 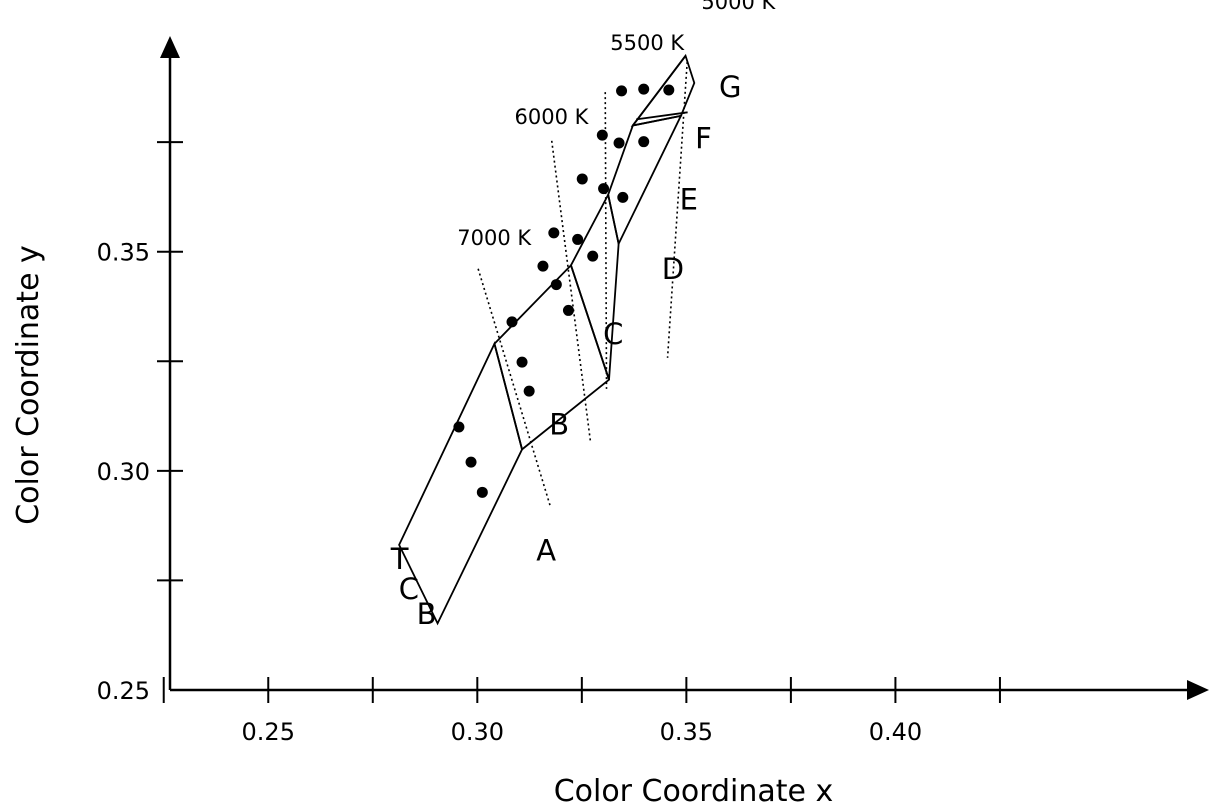 What do you see at coordinates (647, 43) in the screenshot?
I see `cct-label: 5500 K` at bounding box center [647, 43].